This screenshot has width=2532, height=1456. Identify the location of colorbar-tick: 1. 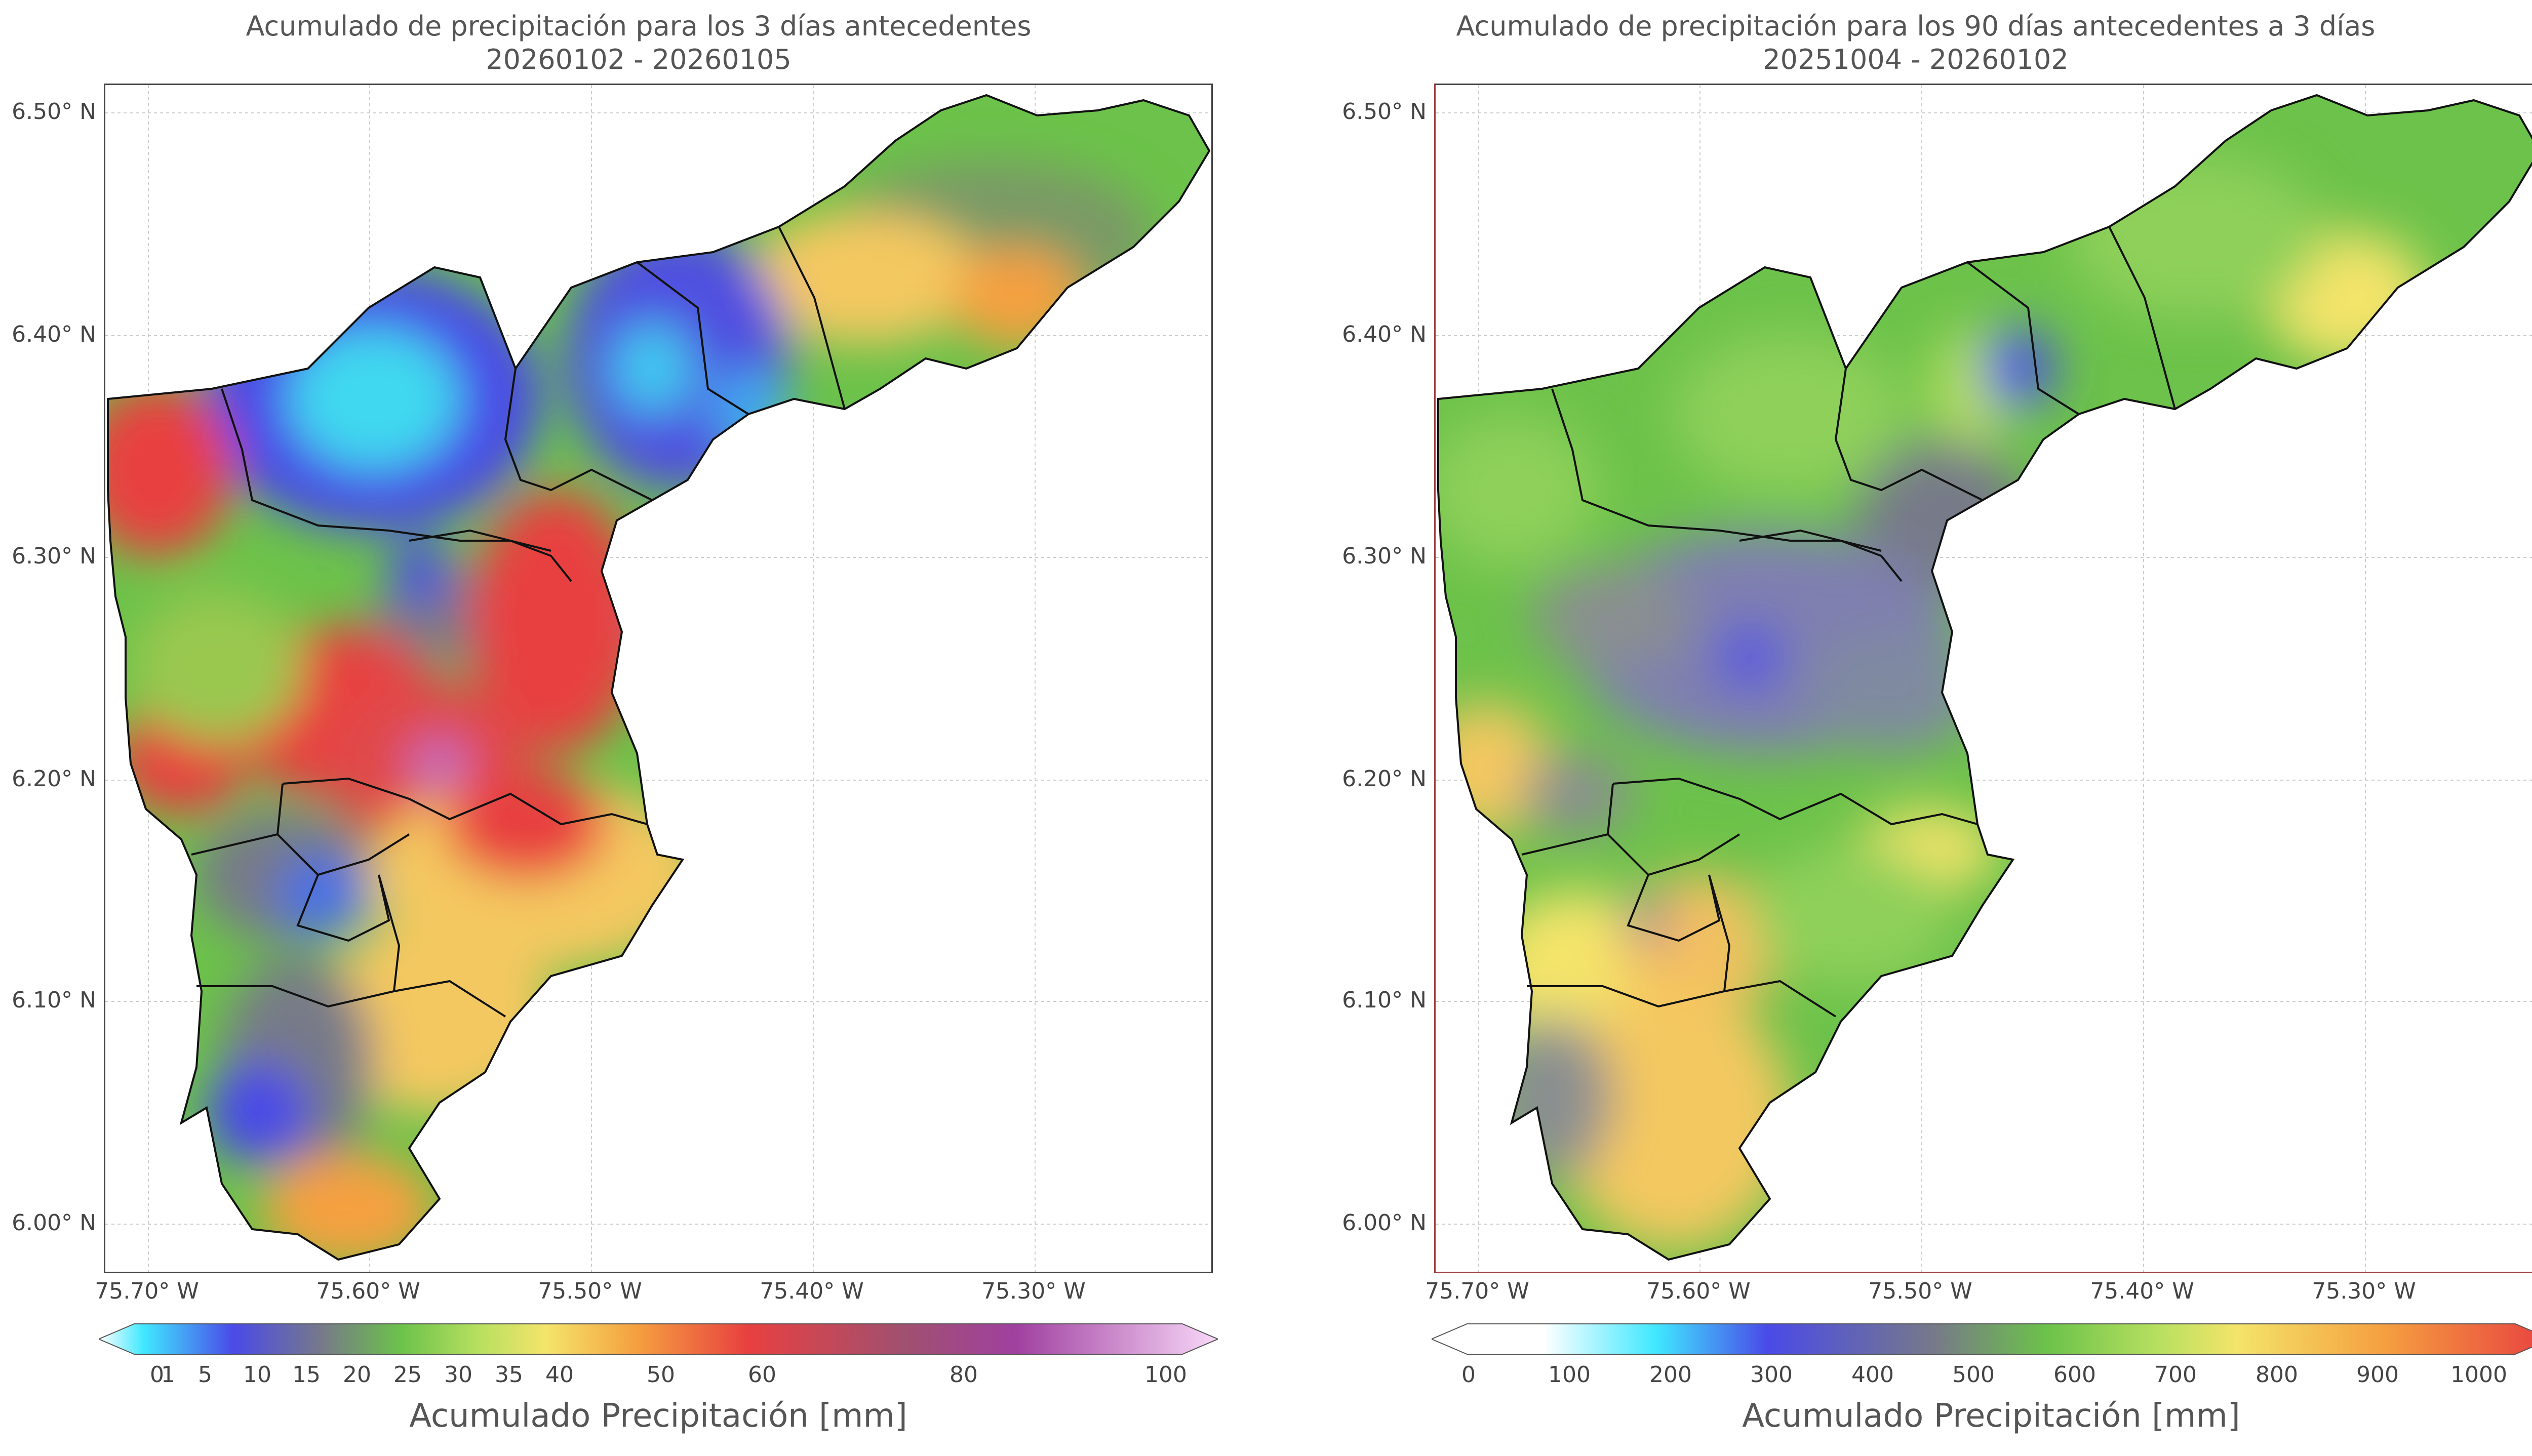
(168, 1375).